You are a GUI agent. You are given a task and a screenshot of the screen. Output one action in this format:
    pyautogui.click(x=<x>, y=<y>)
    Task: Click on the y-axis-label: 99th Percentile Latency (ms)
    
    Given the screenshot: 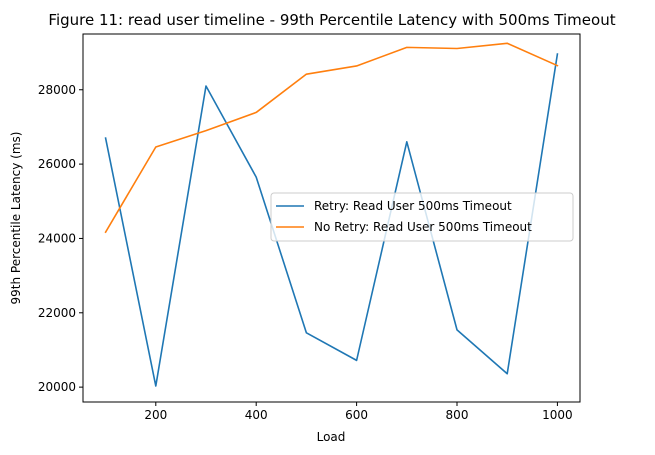 What is the action you would take?
    pyautogui.click(x=16, y=218)
    